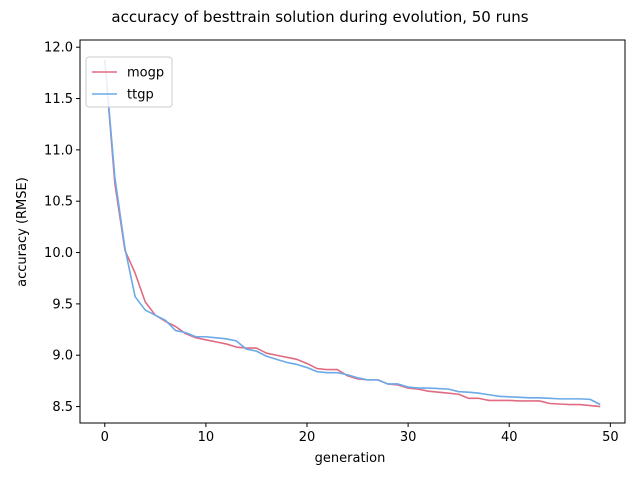 The height and width of the screenshot is (480, 640). I want to click on x-tick-label: 20, so click(307, 437).